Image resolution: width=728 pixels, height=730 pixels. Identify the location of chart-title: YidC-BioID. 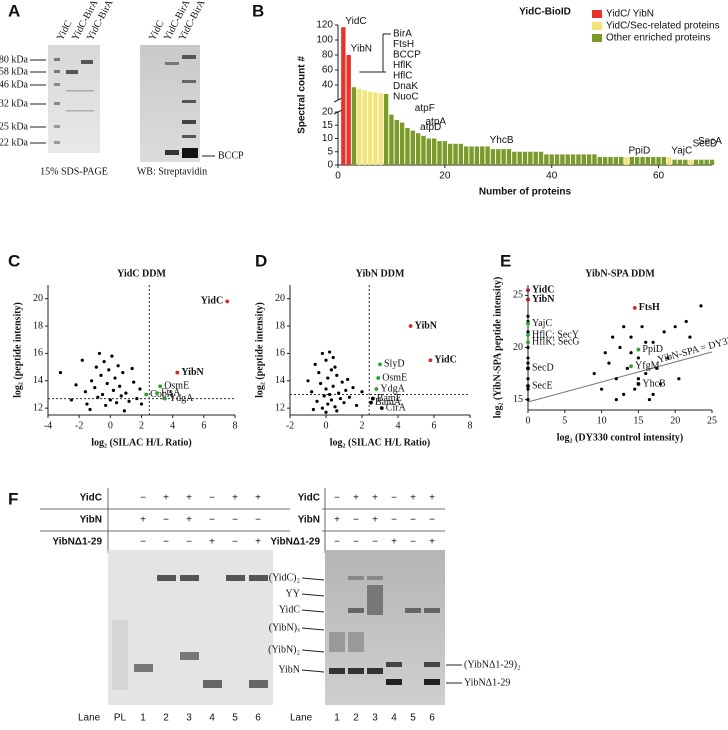
(545, 12).